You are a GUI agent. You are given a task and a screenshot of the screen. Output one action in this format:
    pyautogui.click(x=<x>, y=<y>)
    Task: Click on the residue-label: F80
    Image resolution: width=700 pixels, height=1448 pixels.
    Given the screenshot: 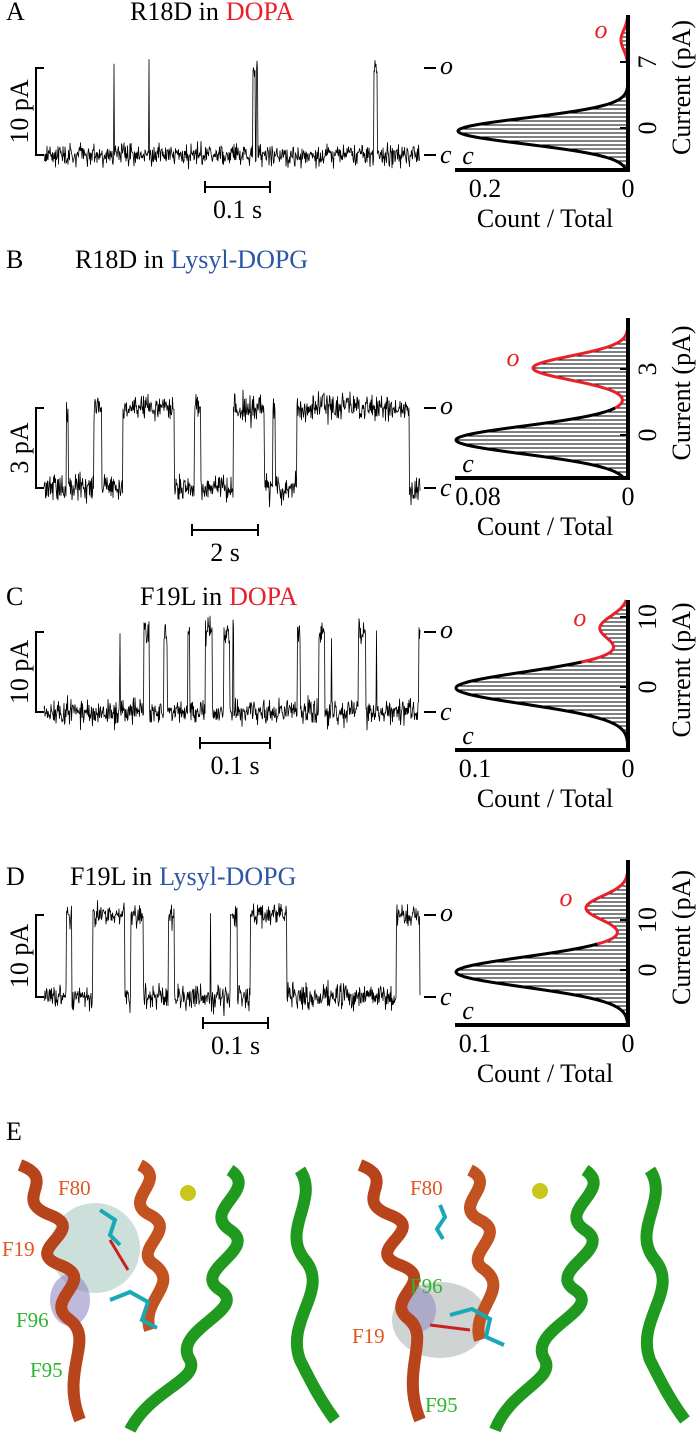 What is the action you would take?
    pyautogui.click(x=74, y=1188)
    